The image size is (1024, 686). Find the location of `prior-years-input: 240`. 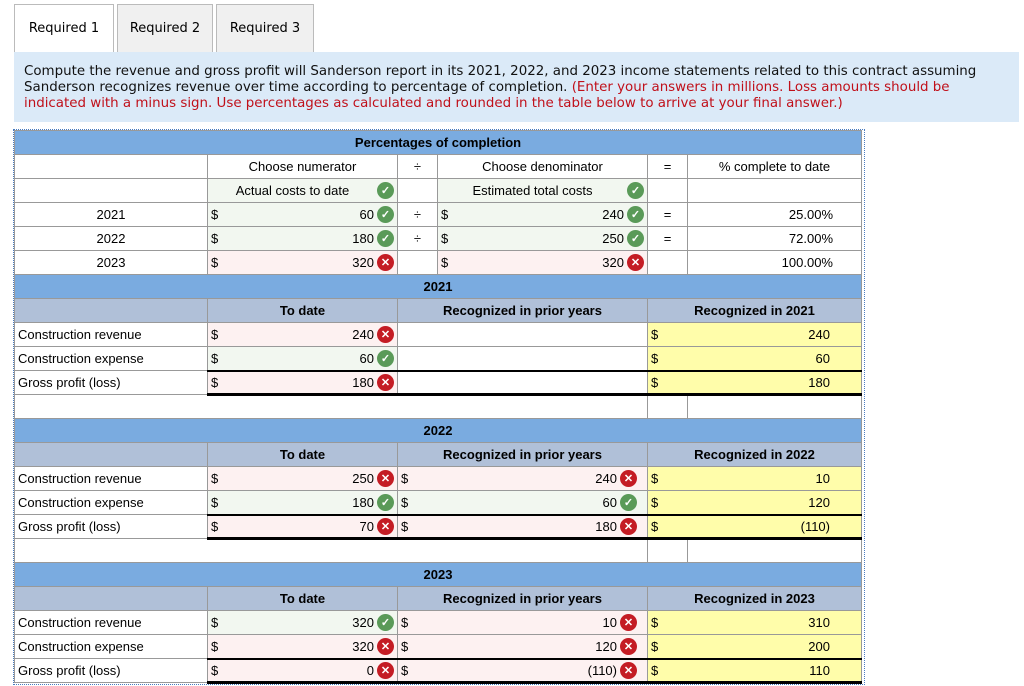

prior-years-input: 240 is located at coordinates (606, 478).